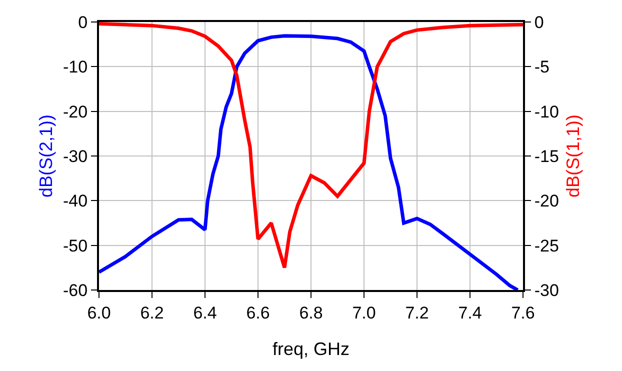 Image resolution: width=622 pixels, height=371 pixels. What do you see at coordinates (546, 246) in the screenshot?
I see `y2-tick-label: -25` at bounding box center [546, 246].